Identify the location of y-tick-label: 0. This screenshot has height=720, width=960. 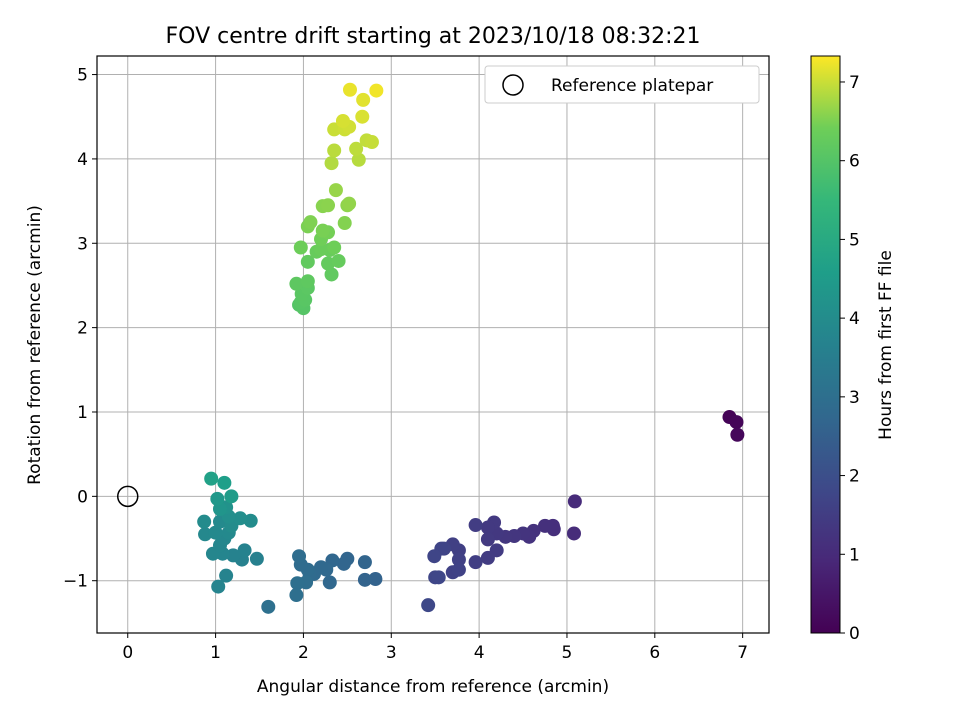
(82, 497).